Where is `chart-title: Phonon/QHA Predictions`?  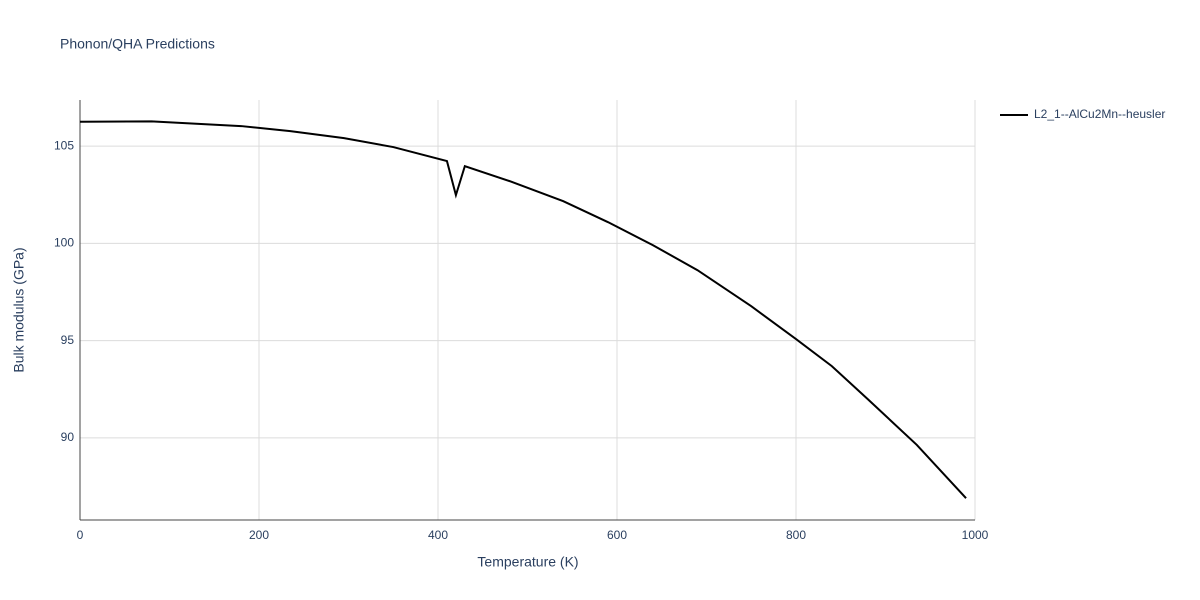
chart-title: Phonon/QHA Predictions is located at coordinates (137, 44).